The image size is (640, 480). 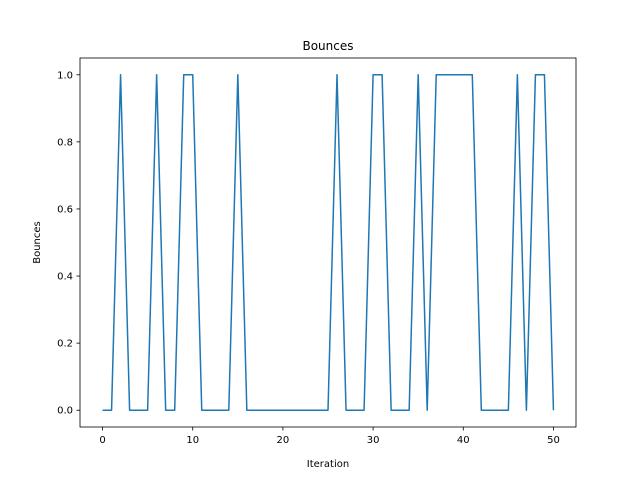 I want to click on chart-title: Bounces, so click(x=327, y=46).